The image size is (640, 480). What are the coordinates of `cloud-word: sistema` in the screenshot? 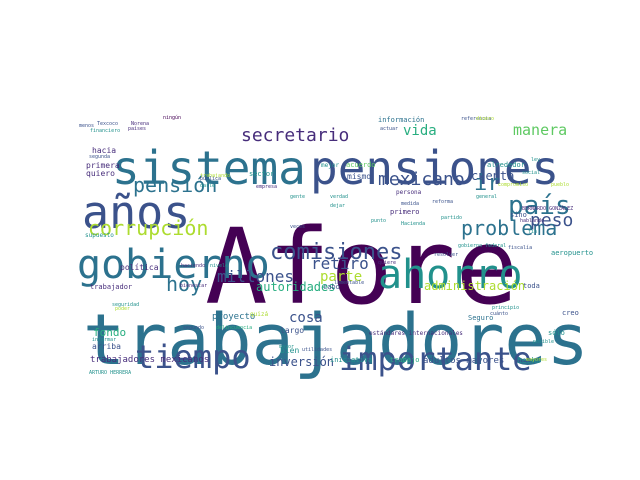 It's located at (209, 168).